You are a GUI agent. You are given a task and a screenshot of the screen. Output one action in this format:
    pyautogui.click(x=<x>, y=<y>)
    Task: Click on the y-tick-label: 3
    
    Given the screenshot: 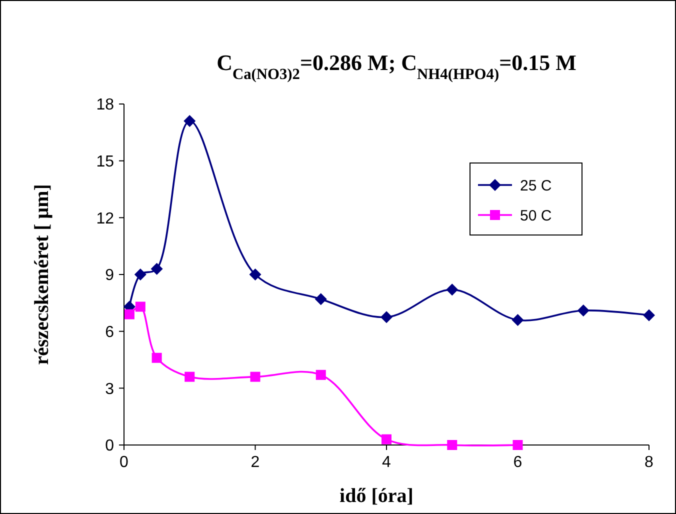 What is the action you would take?
    pyautogui.click(x=109, y=389)
    